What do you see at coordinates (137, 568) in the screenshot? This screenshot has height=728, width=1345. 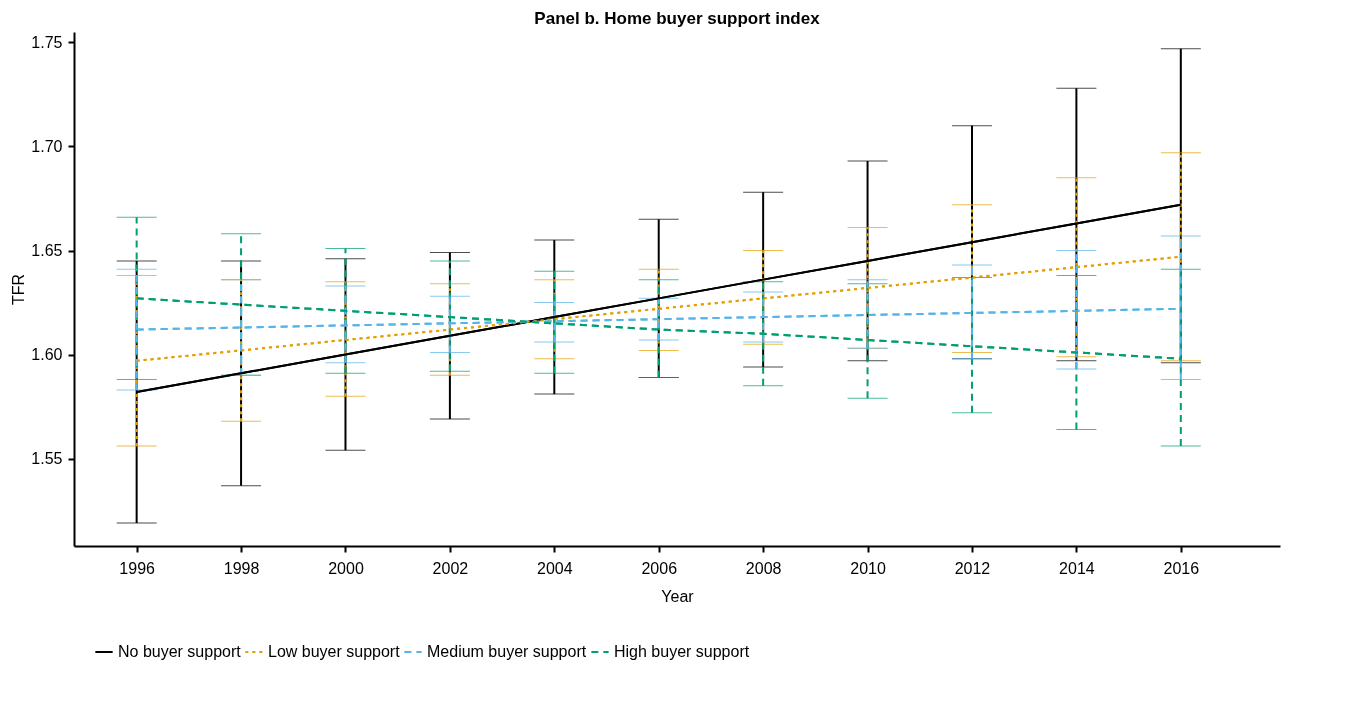 I see `x-tick-label: 1996` at bounding box center [137, 568].